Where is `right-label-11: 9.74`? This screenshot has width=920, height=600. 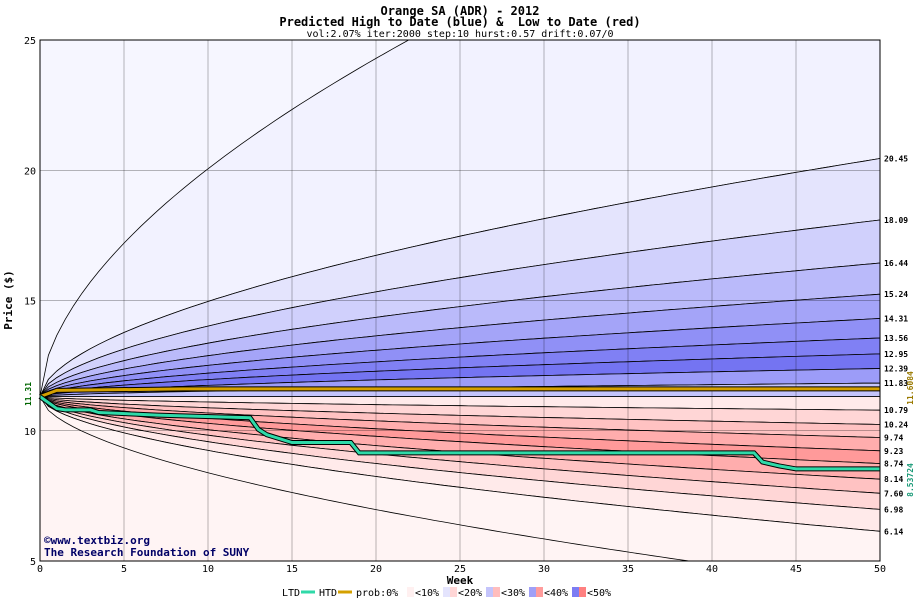
right-label-11: 9.74 is located at coordinates (893, 438).